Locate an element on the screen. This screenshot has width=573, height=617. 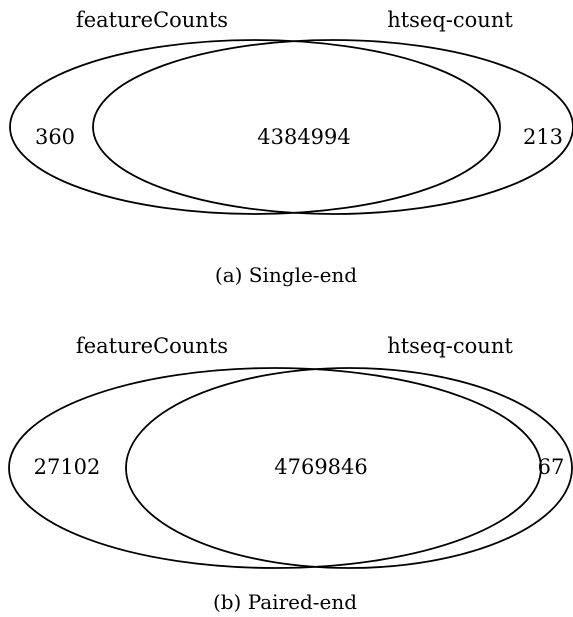
featurecounts-only-count-b: 27102 is located at coordinates (67, 467).